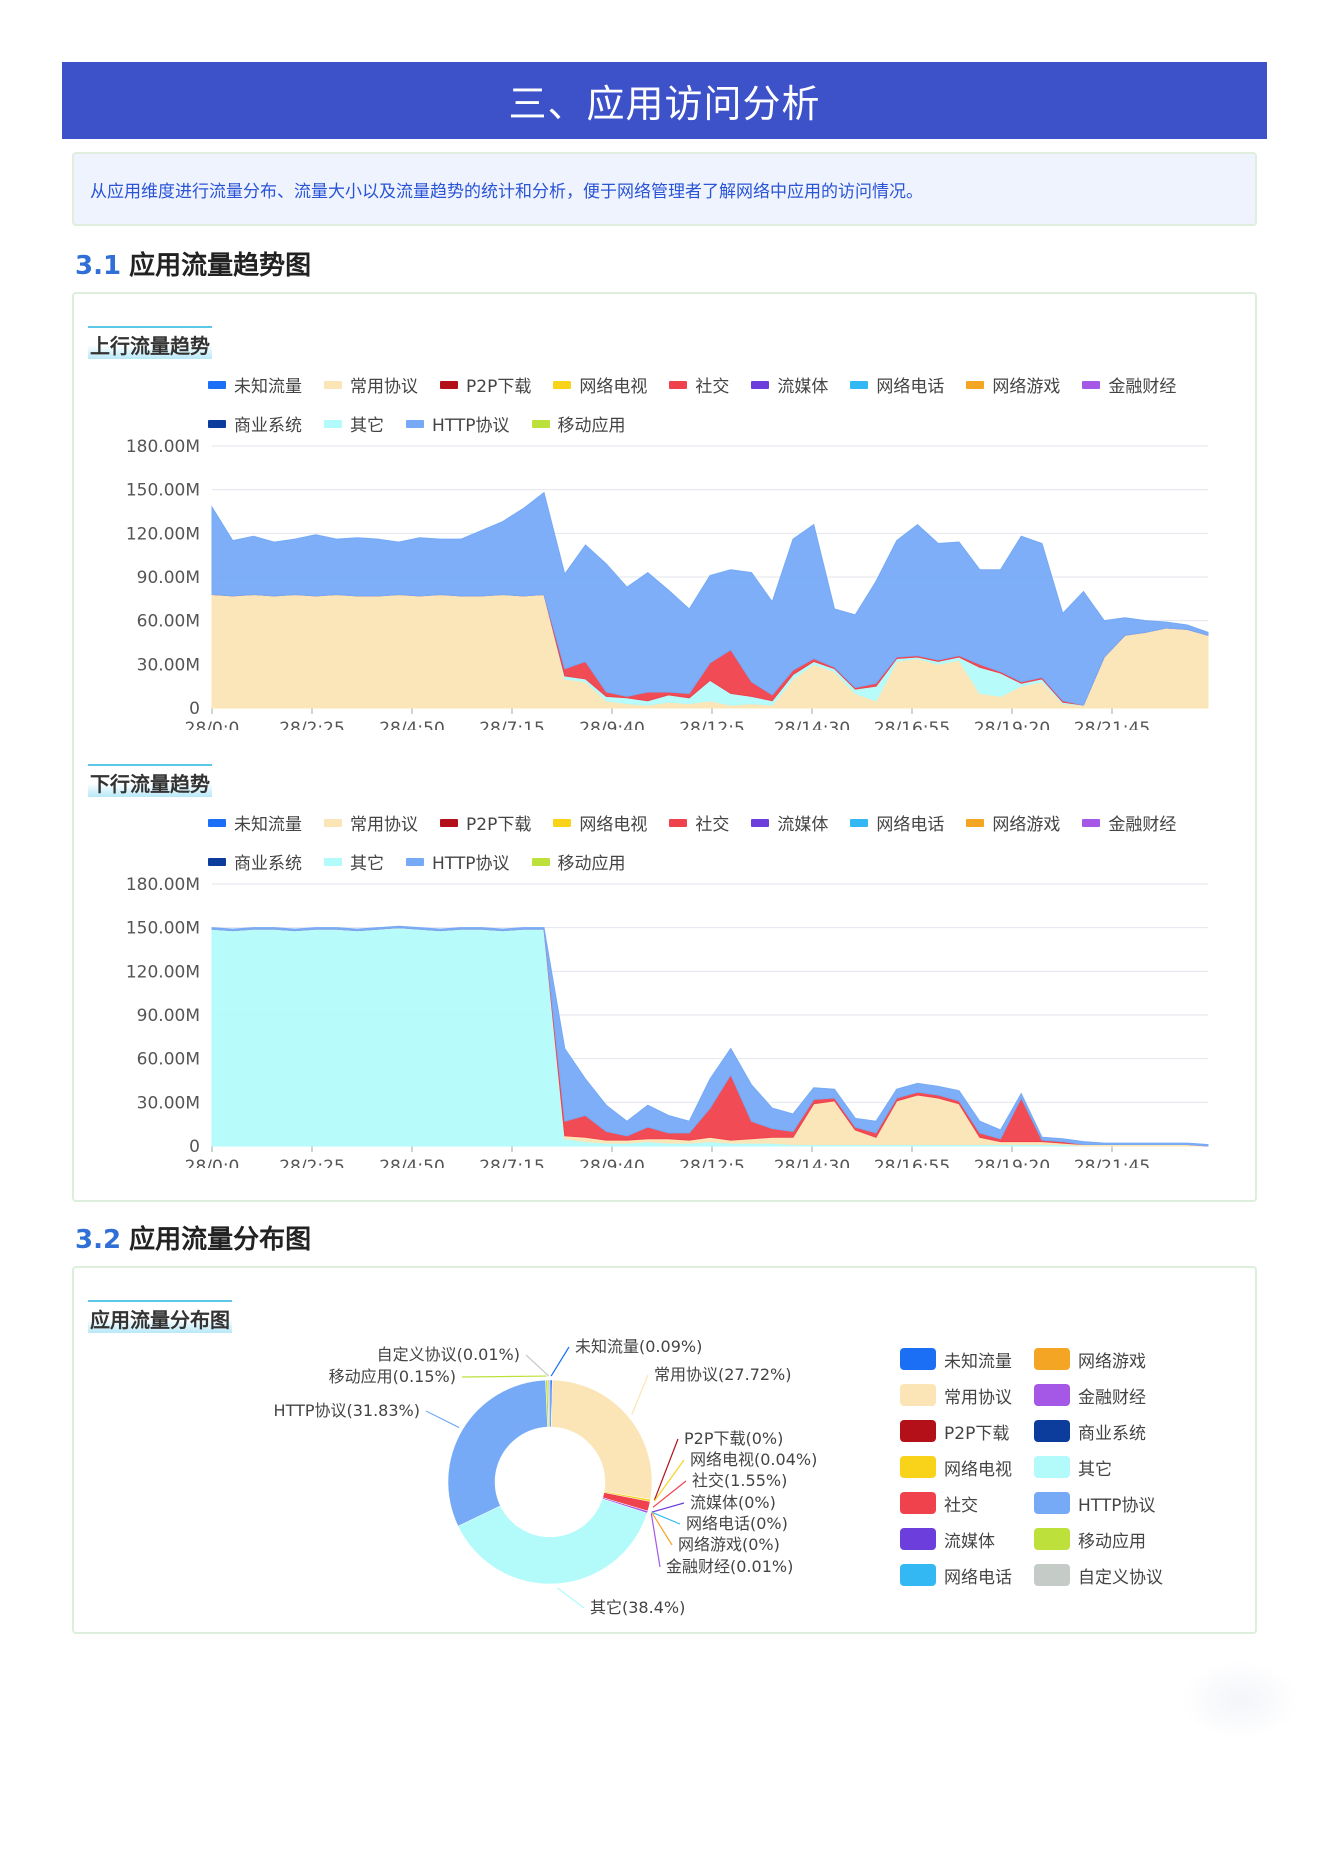  Describe the element at coordinates (168, 1103) in the screenshot. I see `y-tick-label: 30.00M` at that location.